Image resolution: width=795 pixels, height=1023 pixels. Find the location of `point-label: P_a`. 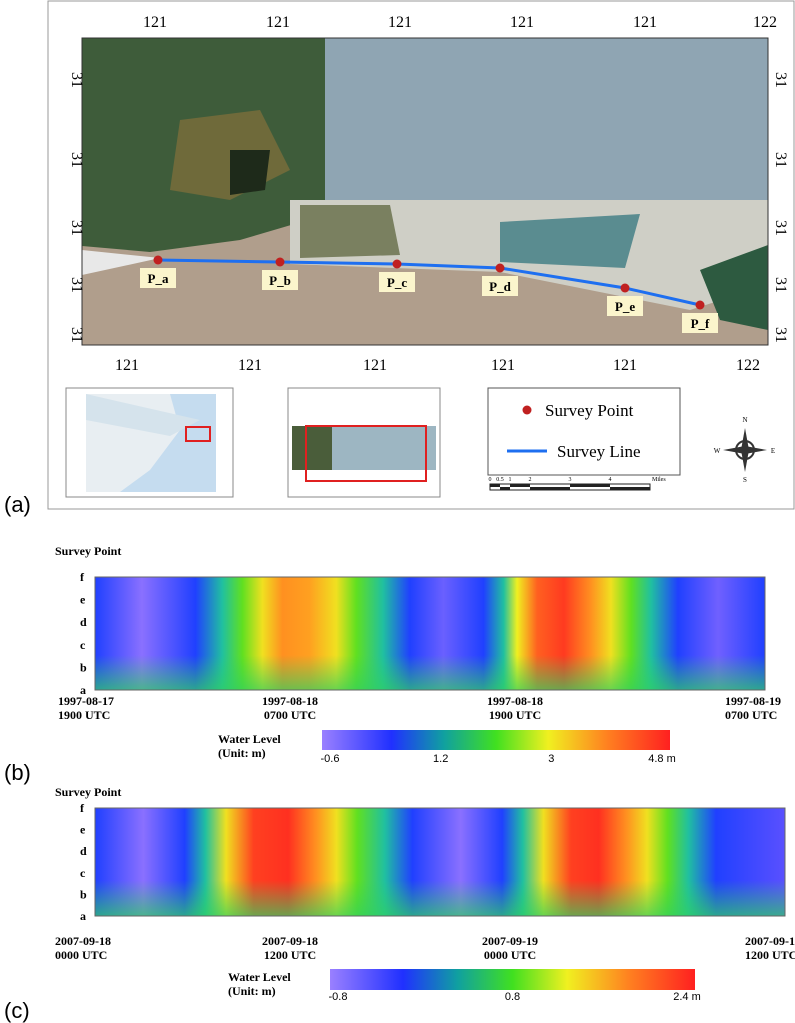

point-label: P_a is located at coordinates (158, 278).